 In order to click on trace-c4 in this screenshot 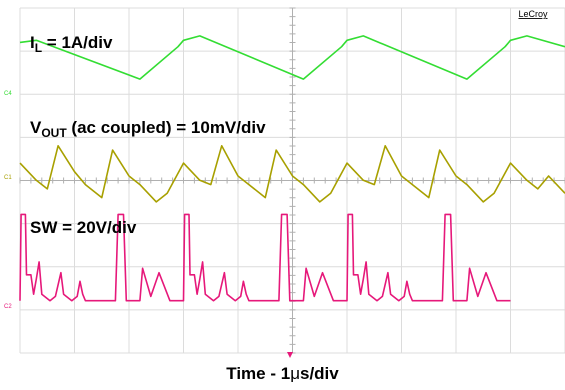, I will do `click(292, 57)`.